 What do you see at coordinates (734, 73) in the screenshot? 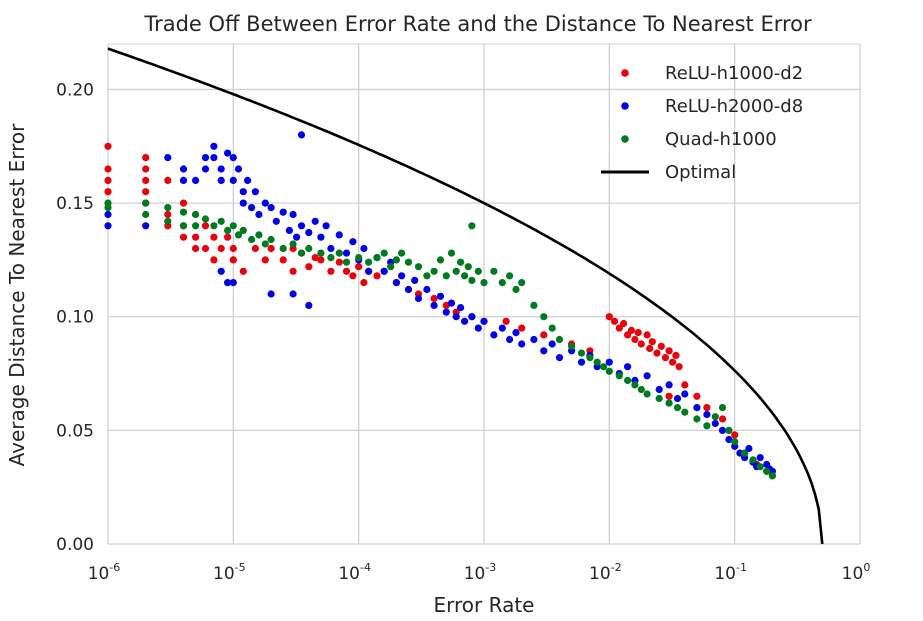
I see `legend-label: ReLU-h1000-d2` at bounding box center [734, 73].